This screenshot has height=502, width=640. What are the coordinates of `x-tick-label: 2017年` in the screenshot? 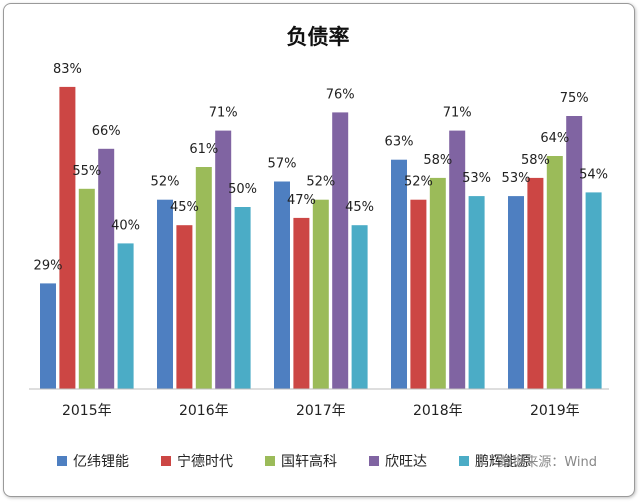 It's located at (321, 411).